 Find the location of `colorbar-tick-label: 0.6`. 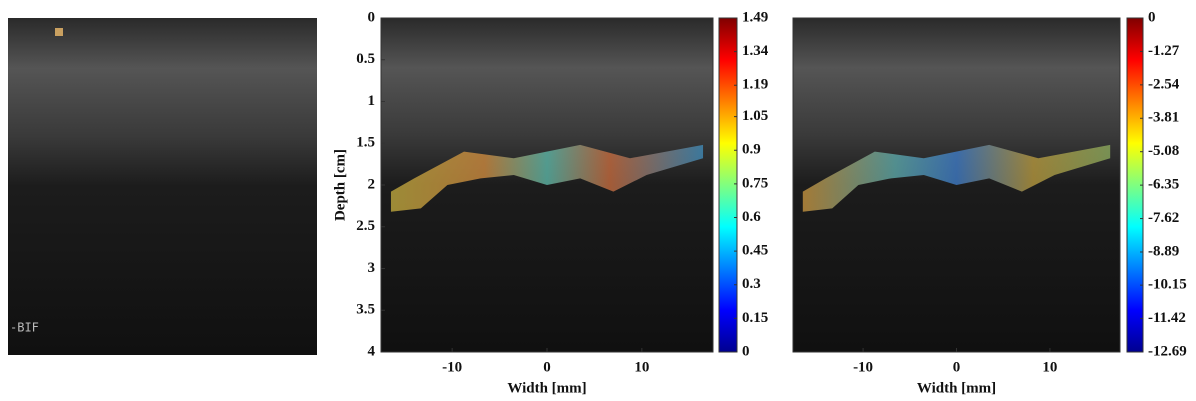

colorbar-tick-label: 0.6 is located at coordinates (751, 217).